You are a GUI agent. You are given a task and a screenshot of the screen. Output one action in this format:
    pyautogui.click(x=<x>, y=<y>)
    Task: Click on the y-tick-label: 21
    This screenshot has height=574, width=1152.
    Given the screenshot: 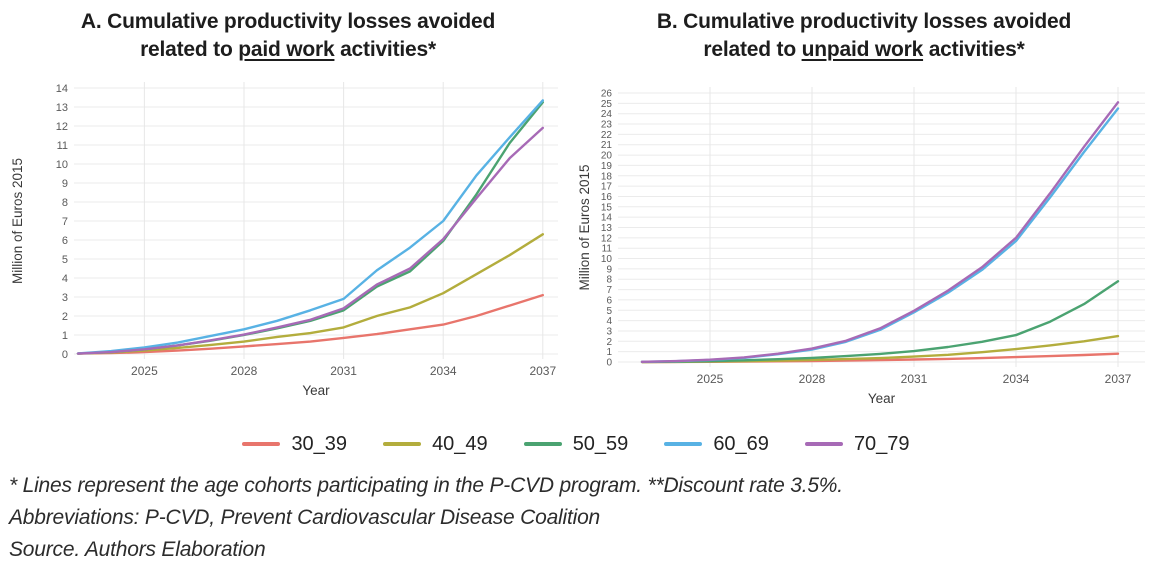 What is the action you would take?
    pyautogui.click(x=607, y=145)
    